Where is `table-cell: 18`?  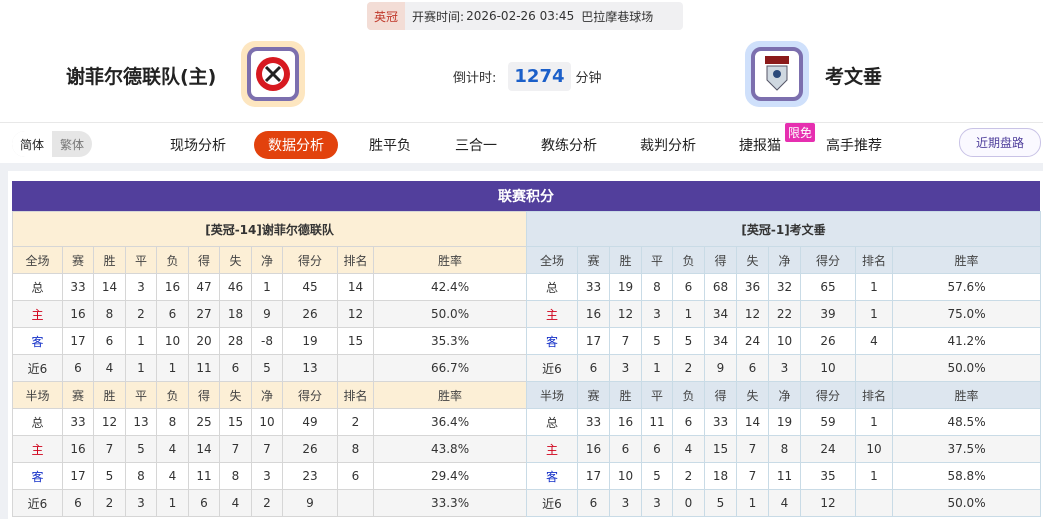 table-cell: 18 is located at coordinates (235, 314).